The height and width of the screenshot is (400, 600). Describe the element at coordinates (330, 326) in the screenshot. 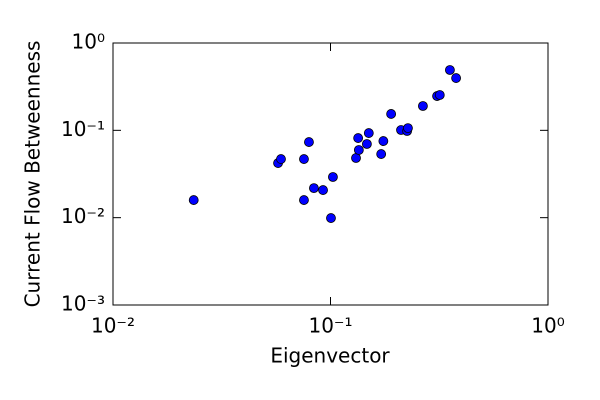

I see `x-tick-label: 10⁻¹` at that location.